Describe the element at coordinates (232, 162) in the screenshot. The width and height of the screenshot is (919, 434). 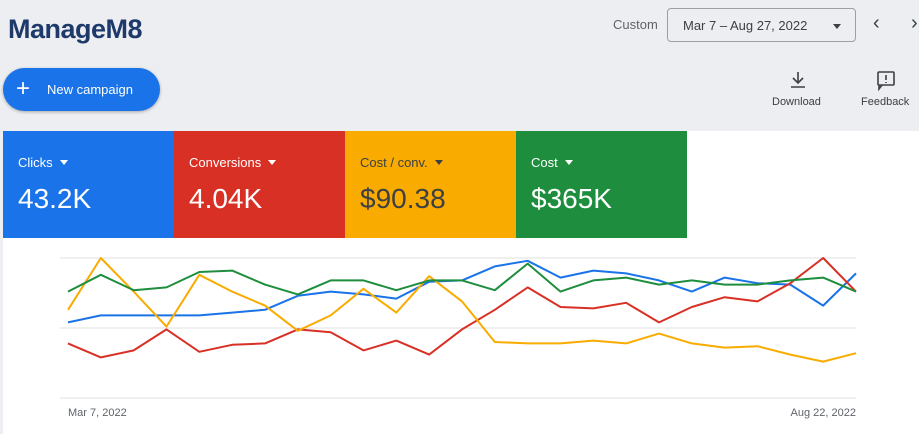
I see `metric-name: Conversions` at that location.